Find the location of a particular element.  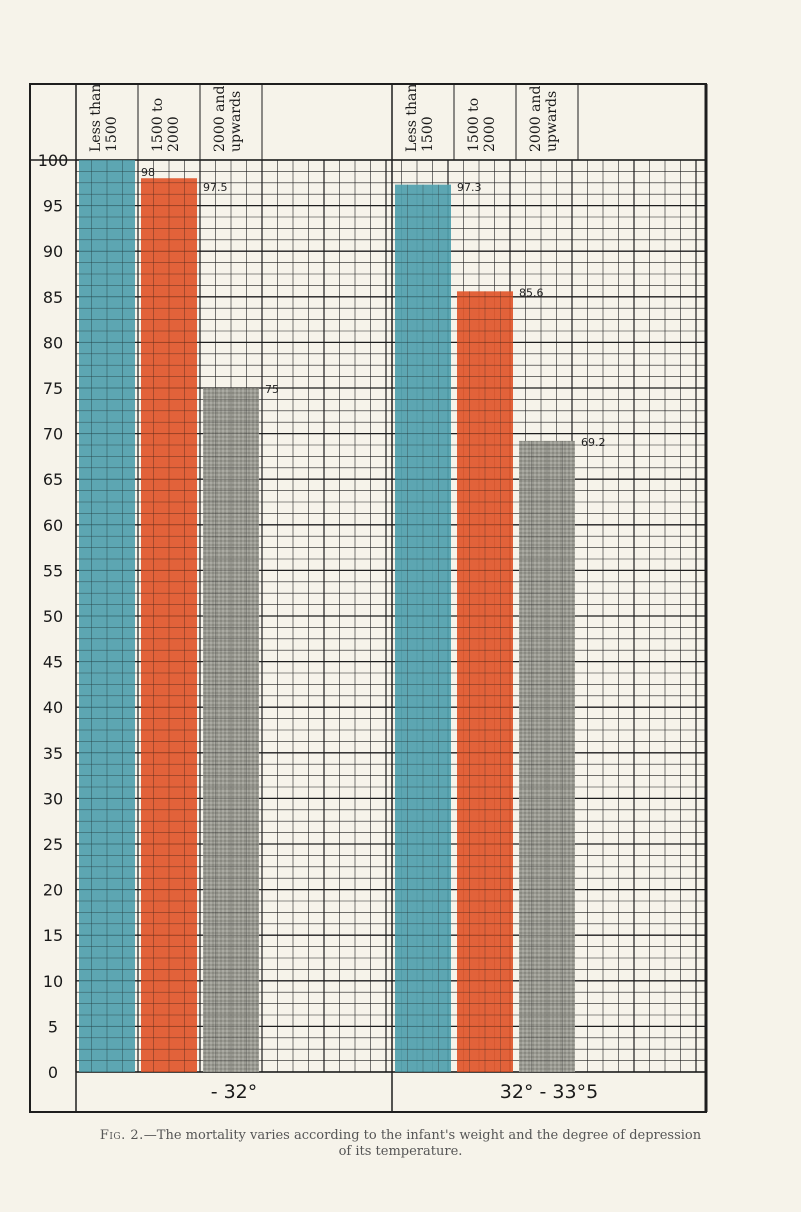

y-tick-label: 40 is located at coordinates (53, 707).